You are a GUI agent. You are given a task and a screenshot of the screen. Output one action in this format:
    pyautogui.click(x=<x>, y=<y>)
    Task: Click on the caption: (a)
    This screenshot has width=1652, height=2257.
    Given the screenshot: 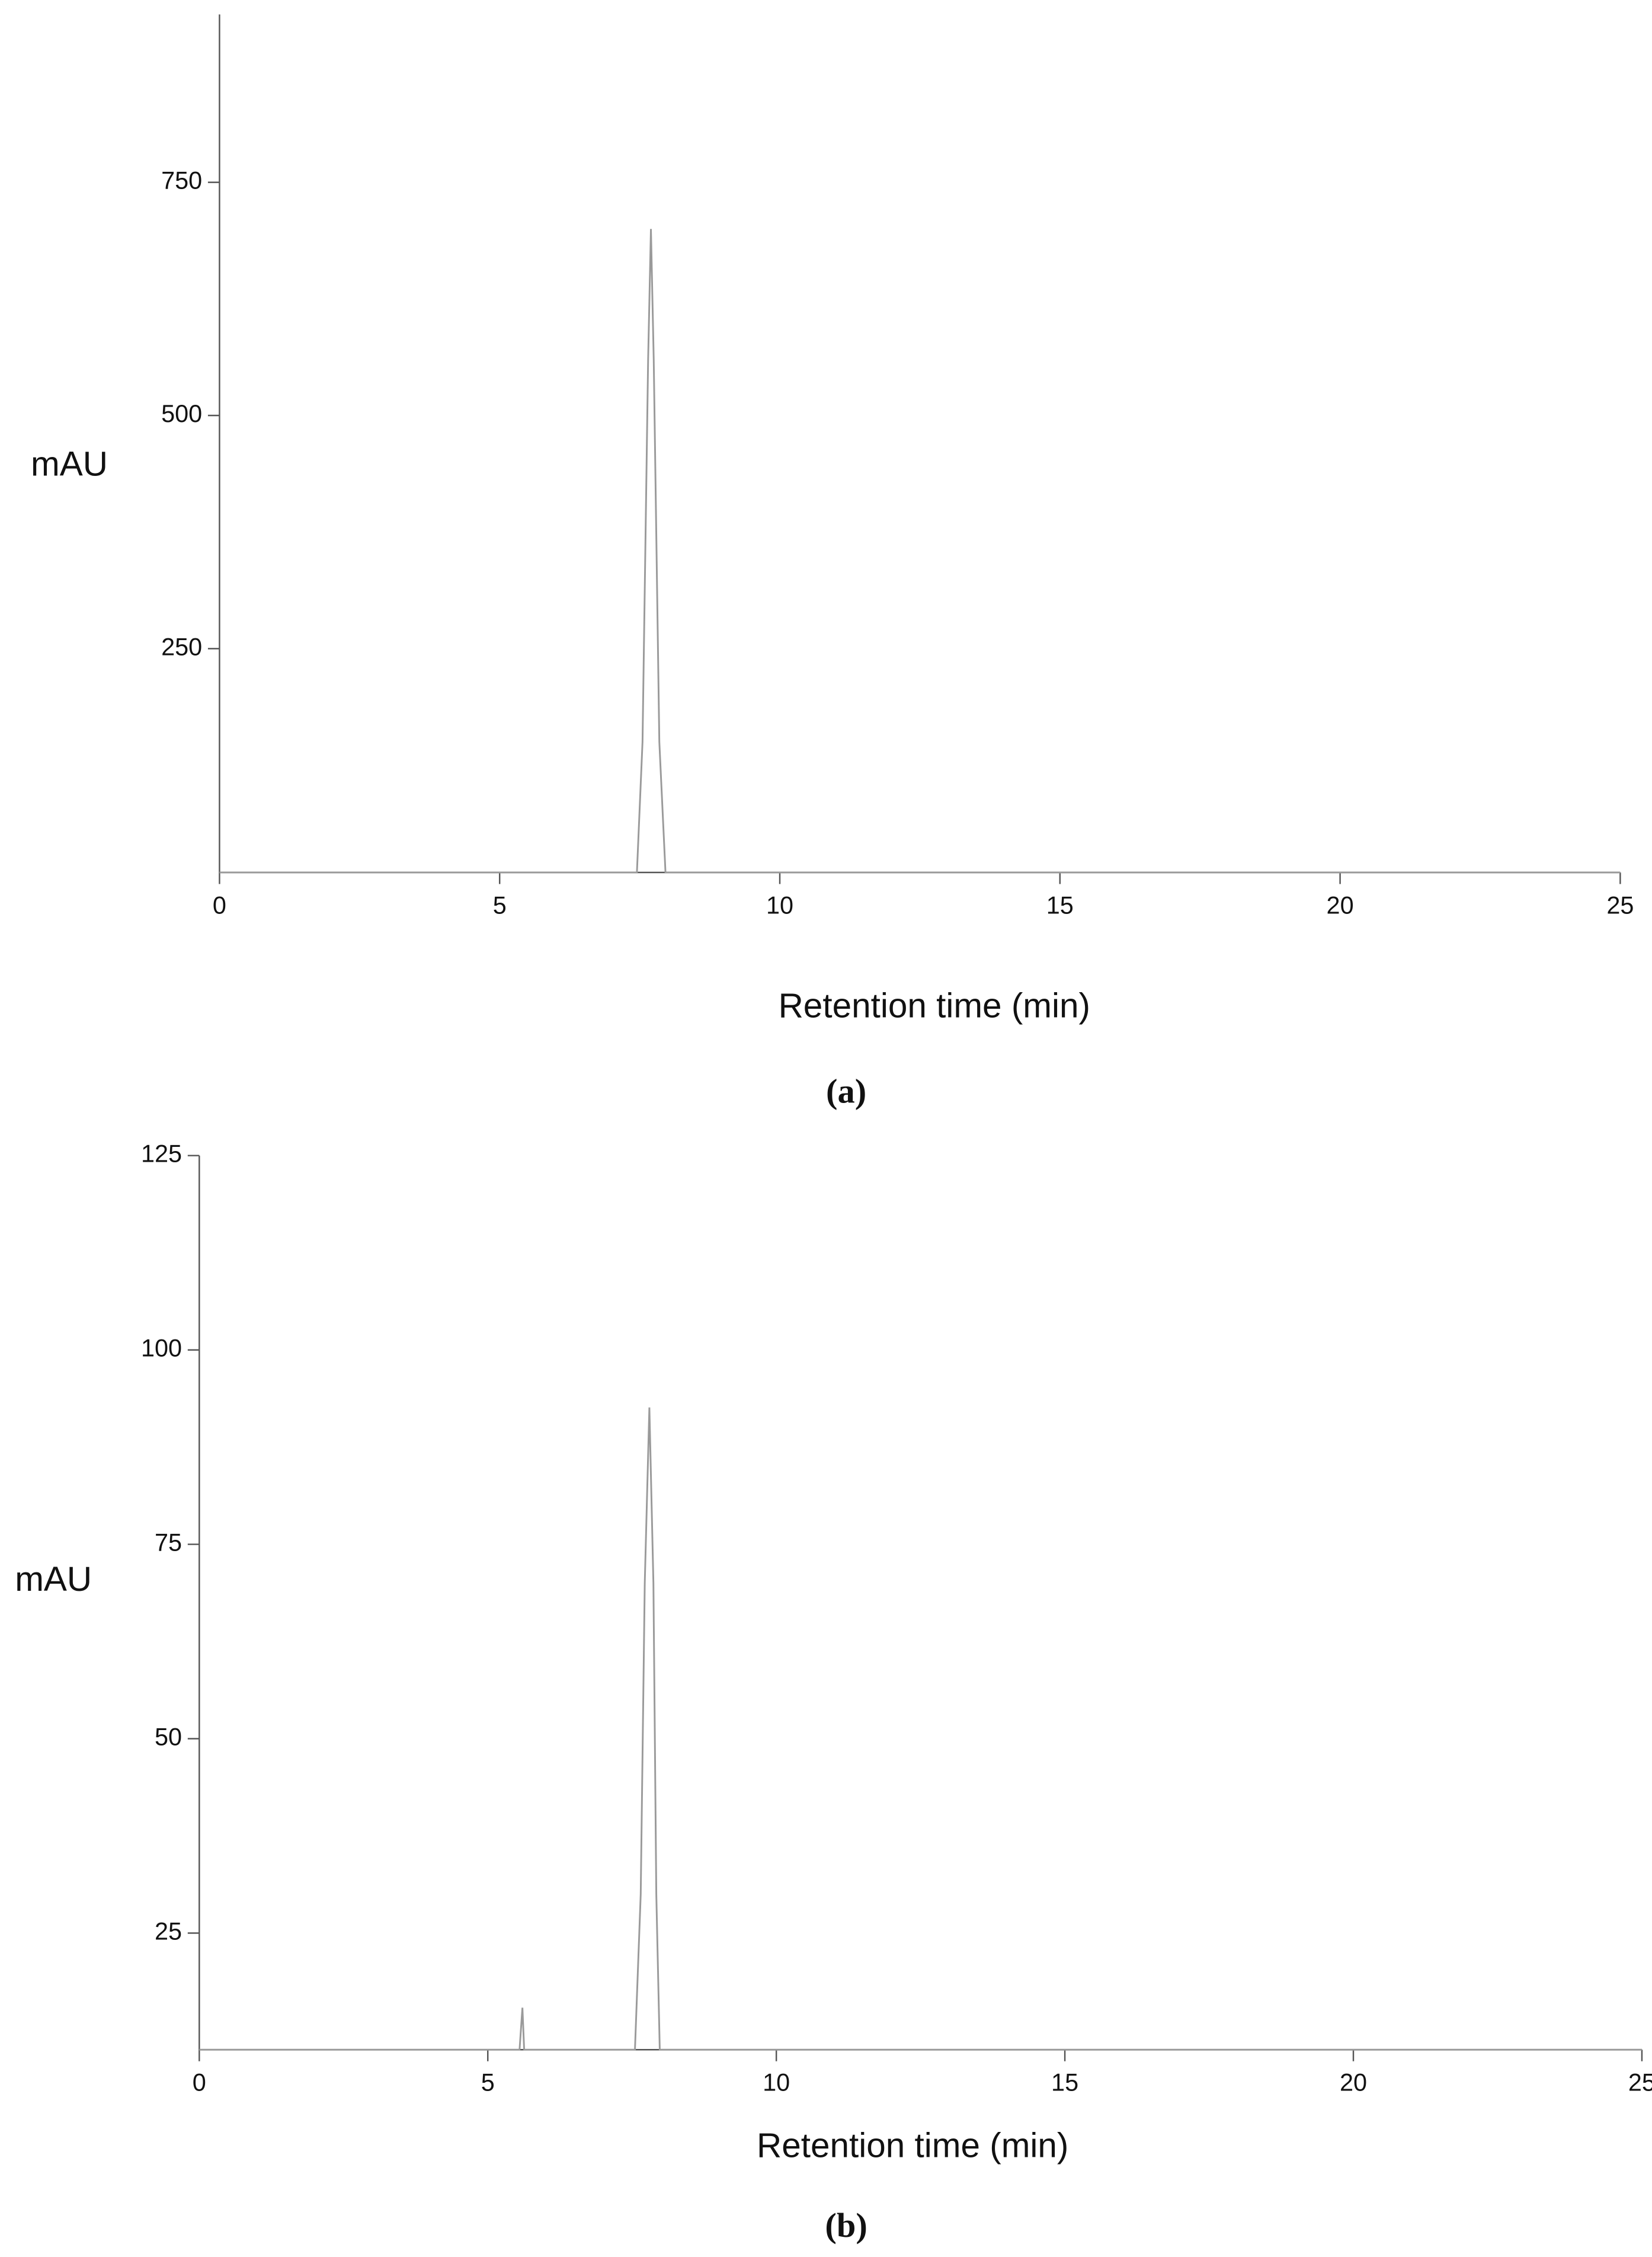 What is the action you would take?
    pyautogui.click(x=846, y=1091)
    